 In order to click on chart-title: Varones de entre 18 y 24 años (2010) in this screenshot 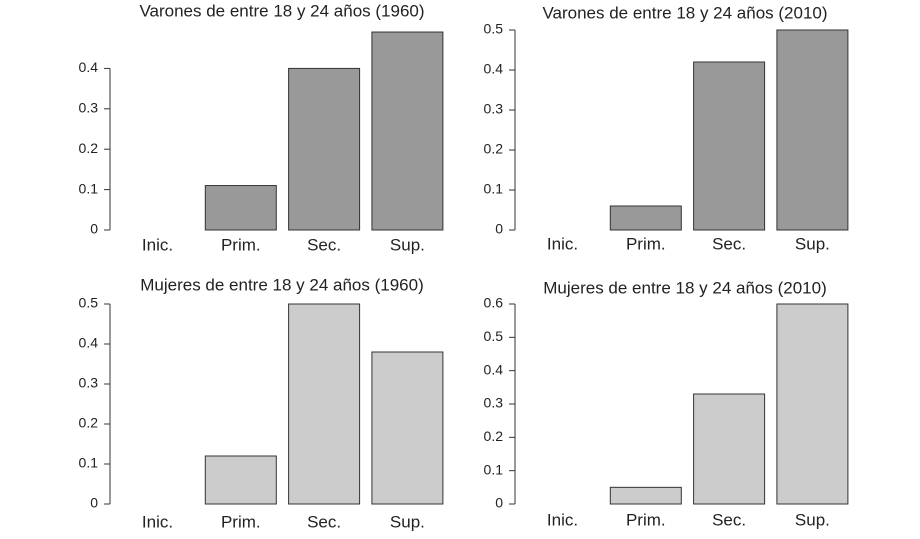, I will do `click(684, 12)`.